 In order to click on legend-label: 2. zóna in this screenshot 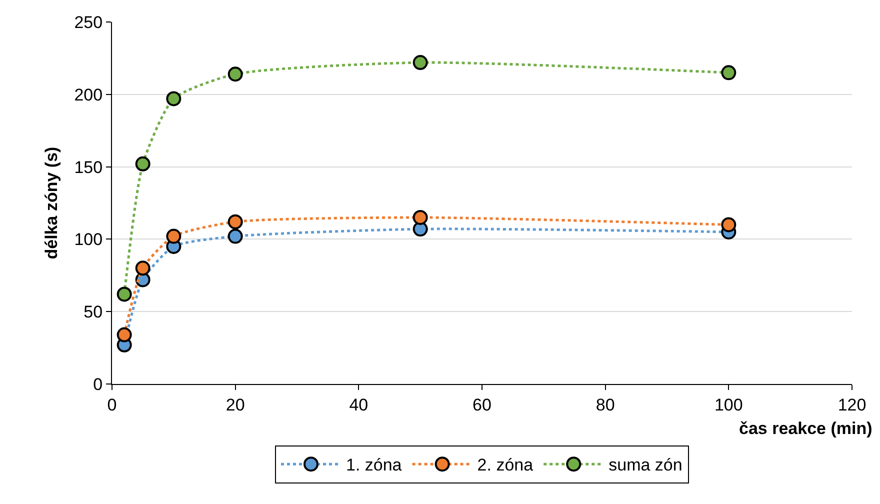, I will do `click(505, 465)`.